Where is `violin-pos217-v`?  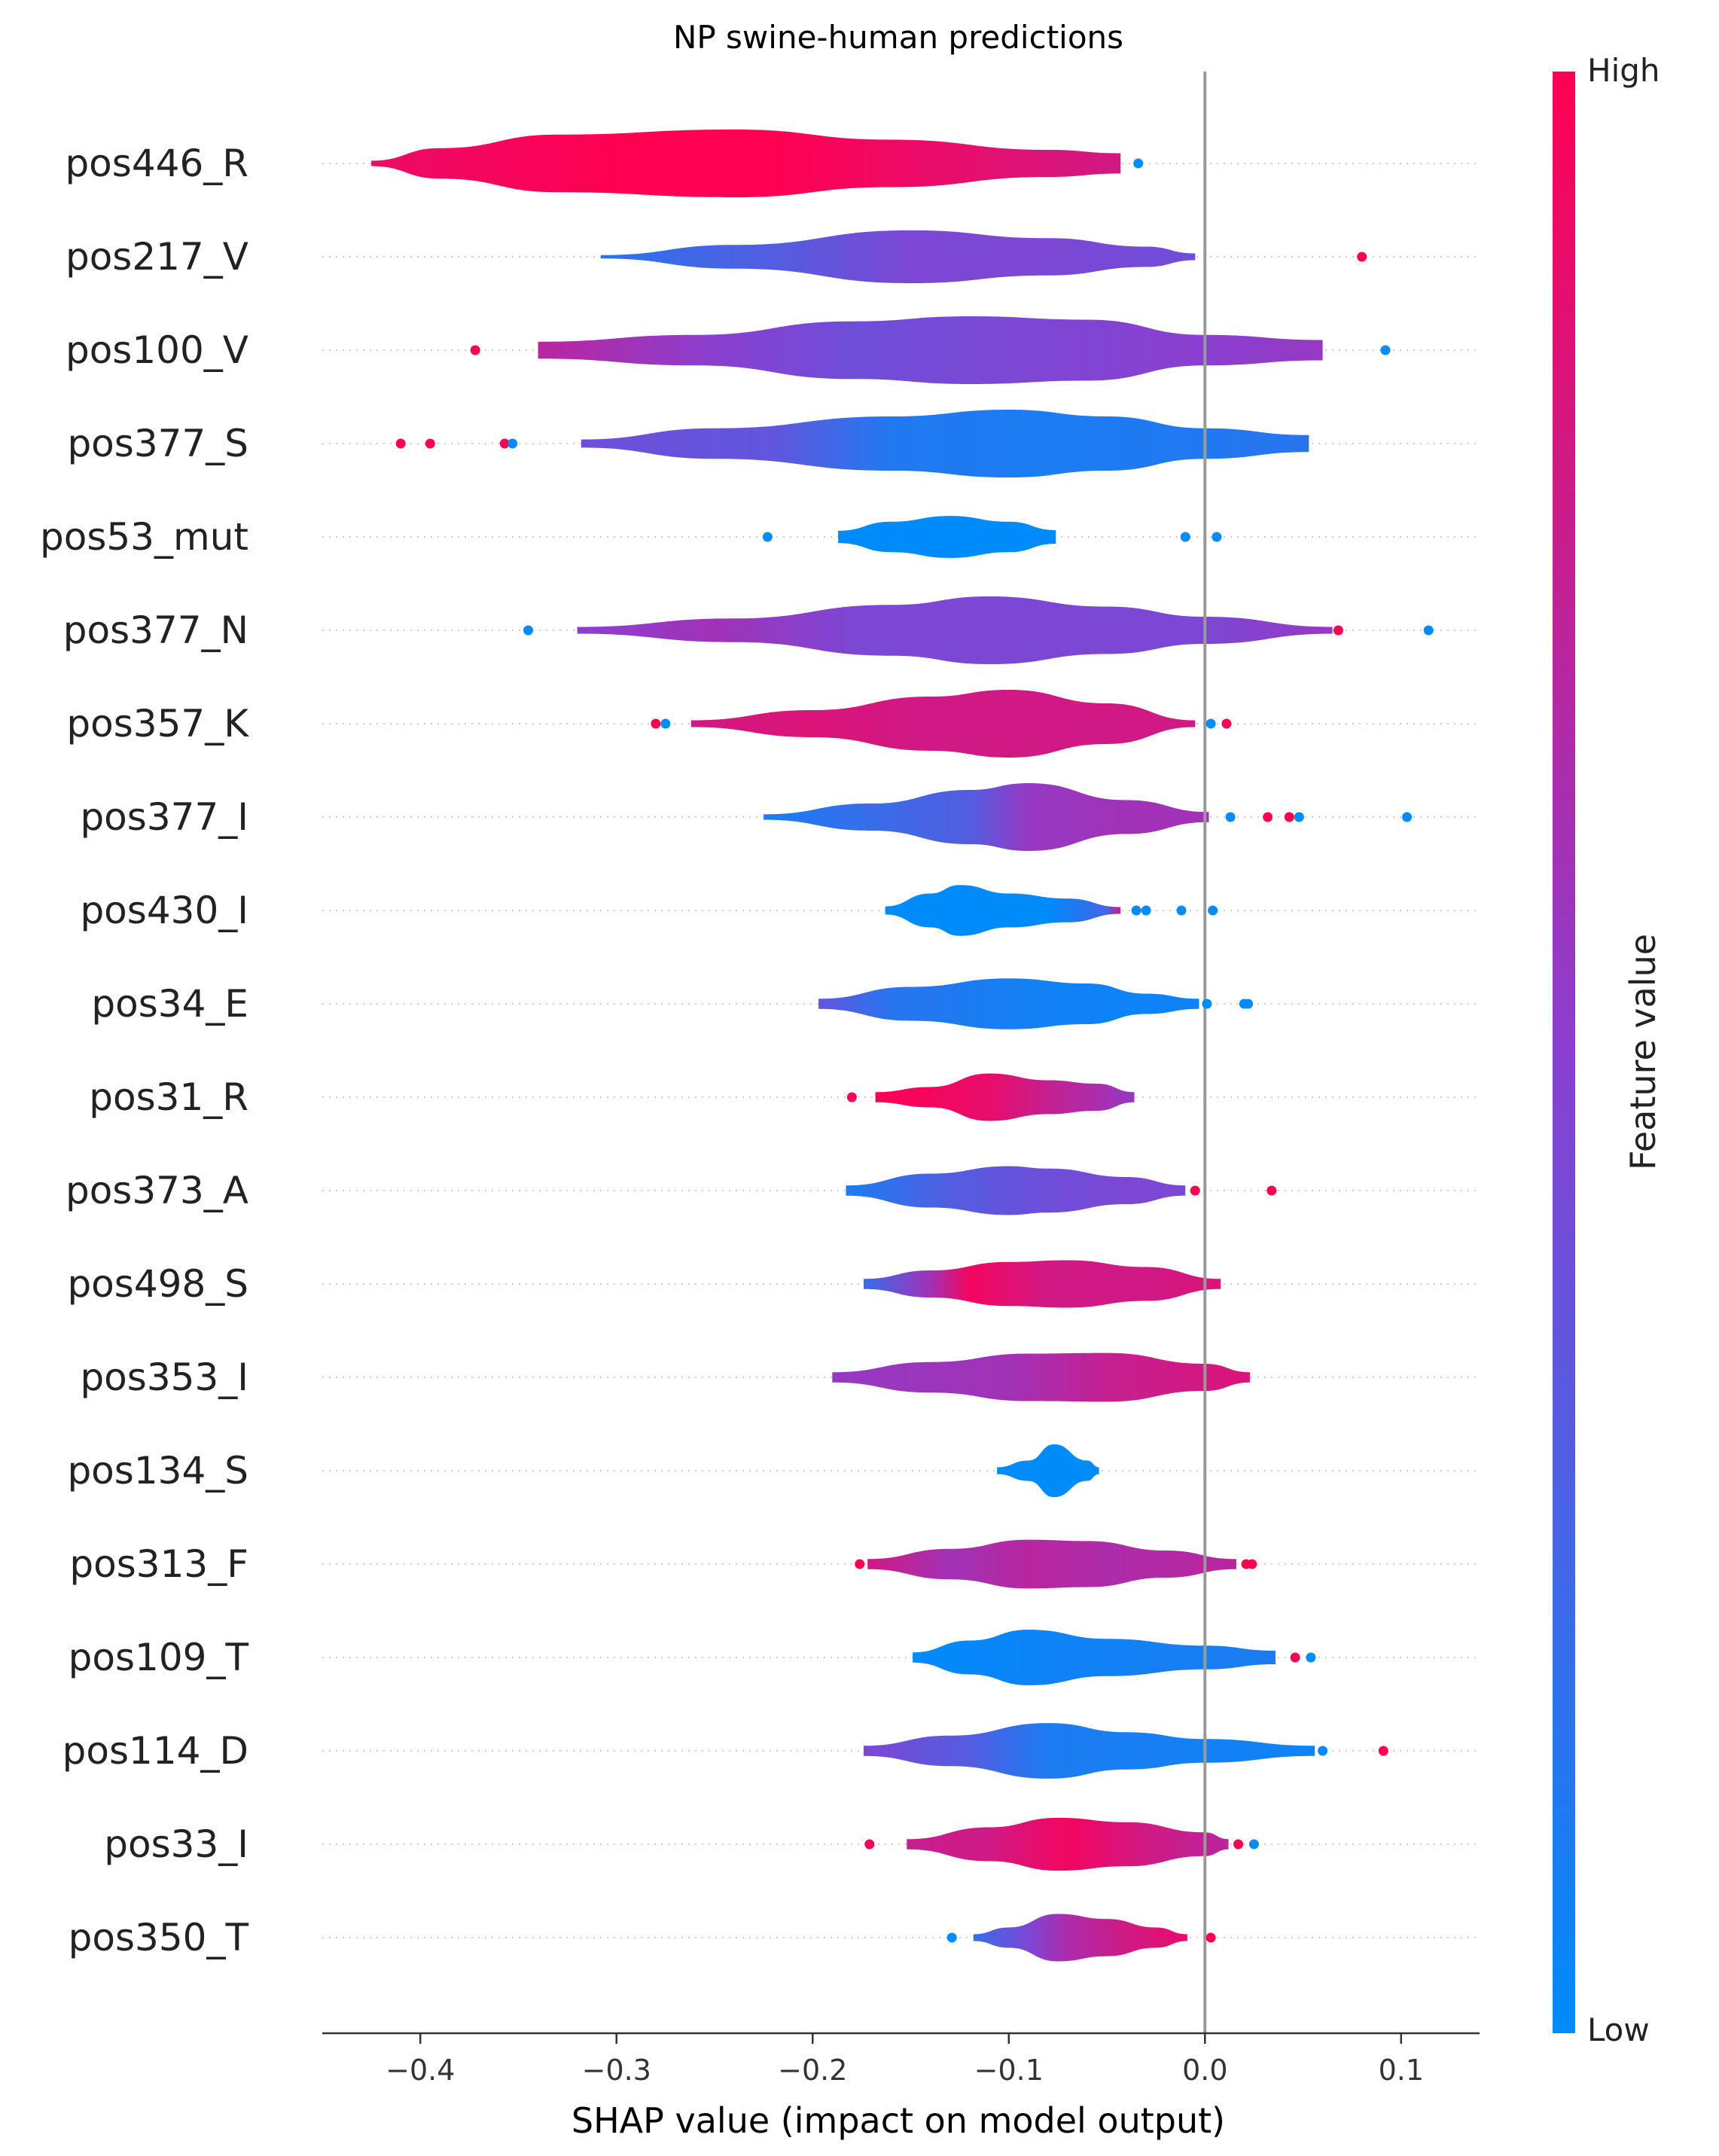 violin-pos217-v is located at coordinates (898, 257).